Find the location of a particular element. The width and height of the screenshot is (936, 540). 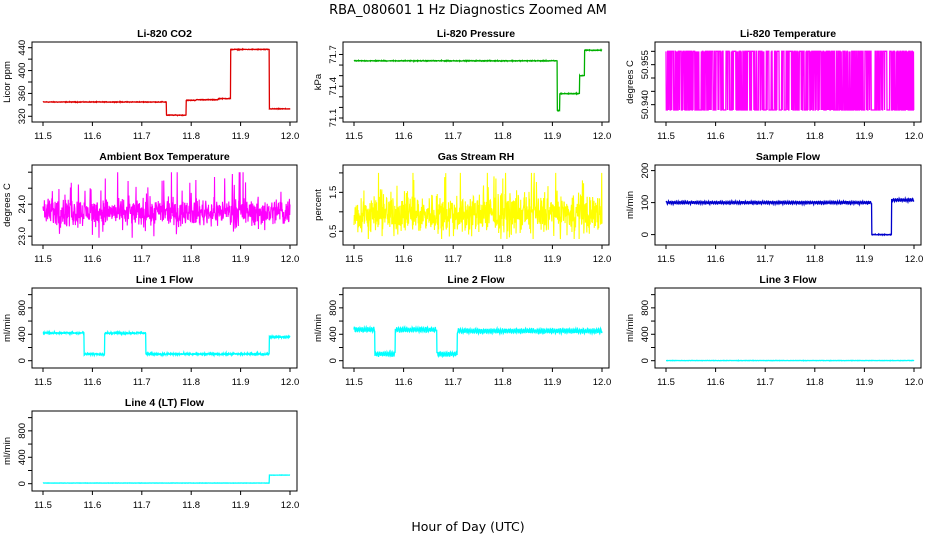

series-line-licor_temp is located at coordinates (790, 80).